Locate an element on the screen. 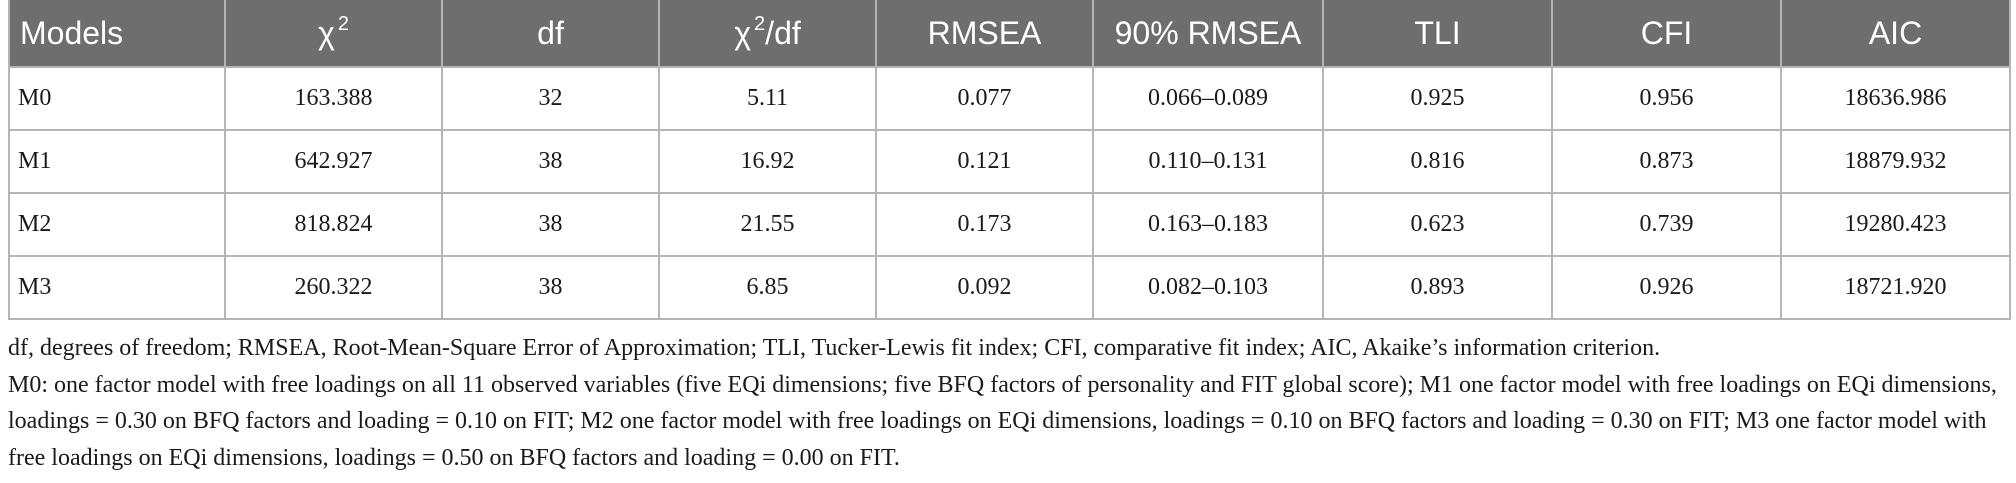  cell-chi-square: 260.322 is located at coordinates (333, 287).